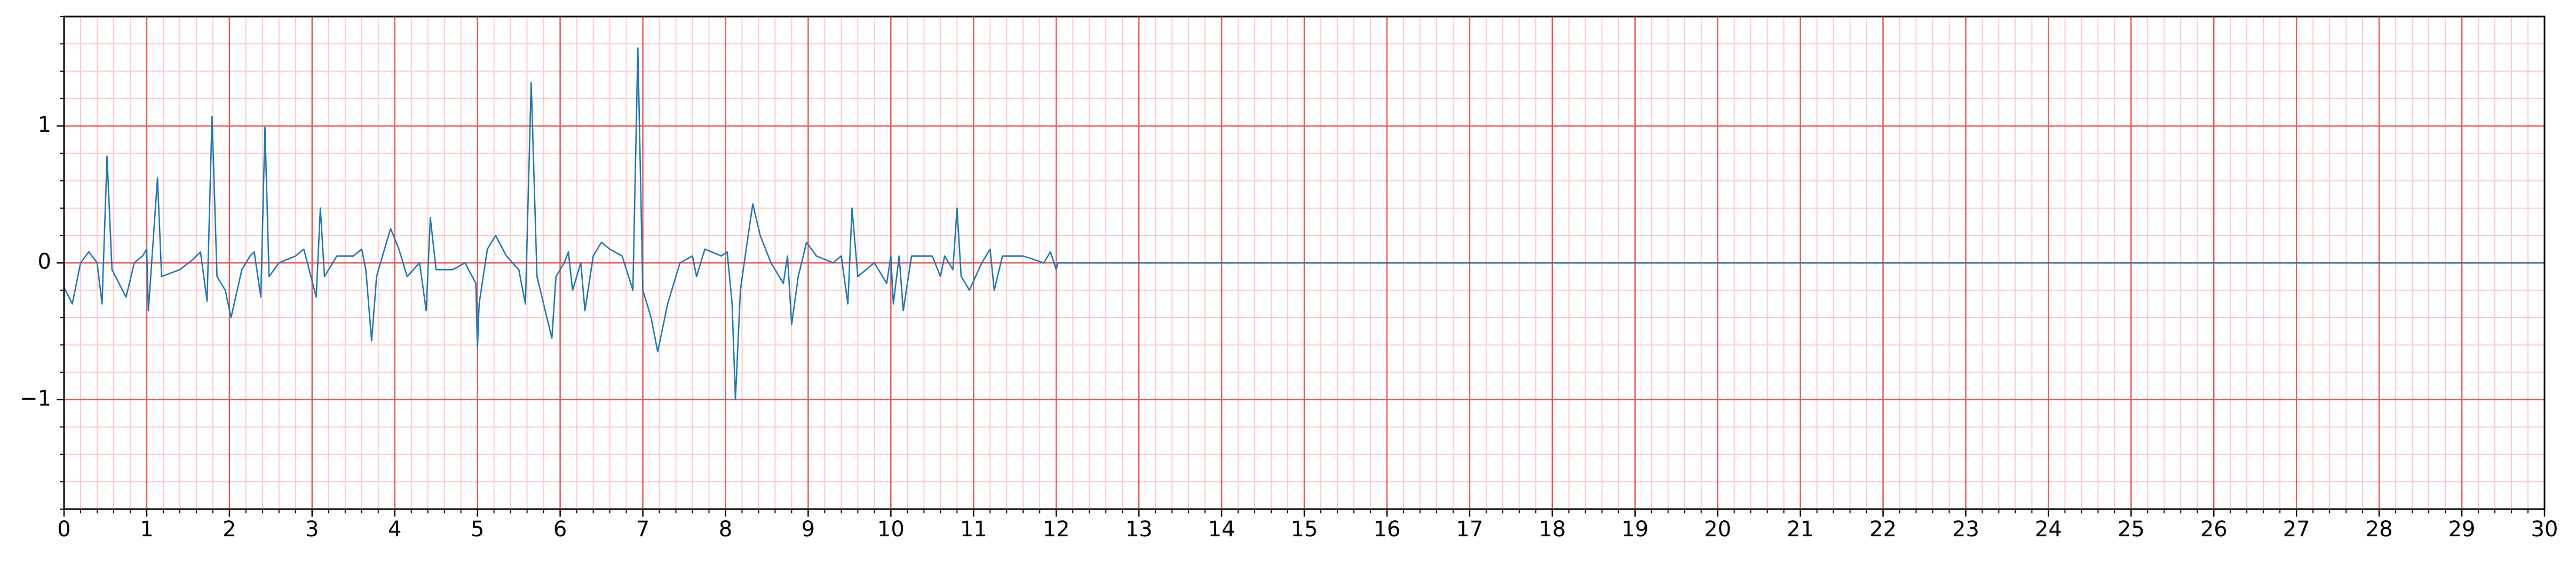  I want to click on x-tick-label: 3, so click(312, 529).